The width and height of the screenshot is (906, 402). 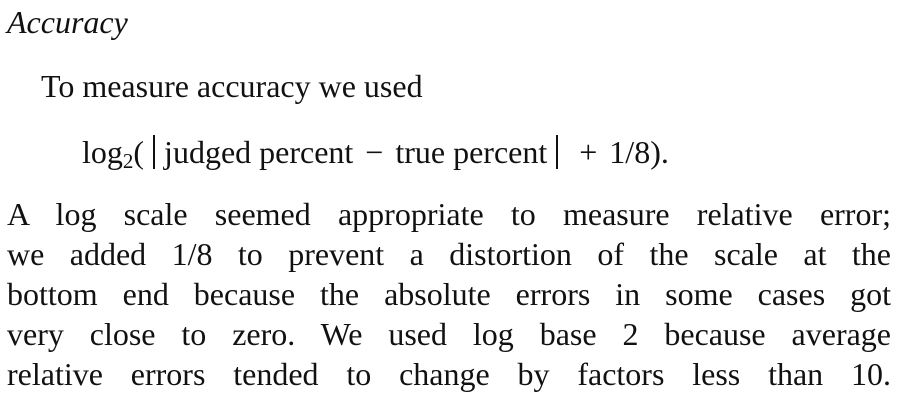 I want to click on formula-function: log, so click(x=102, y=152).